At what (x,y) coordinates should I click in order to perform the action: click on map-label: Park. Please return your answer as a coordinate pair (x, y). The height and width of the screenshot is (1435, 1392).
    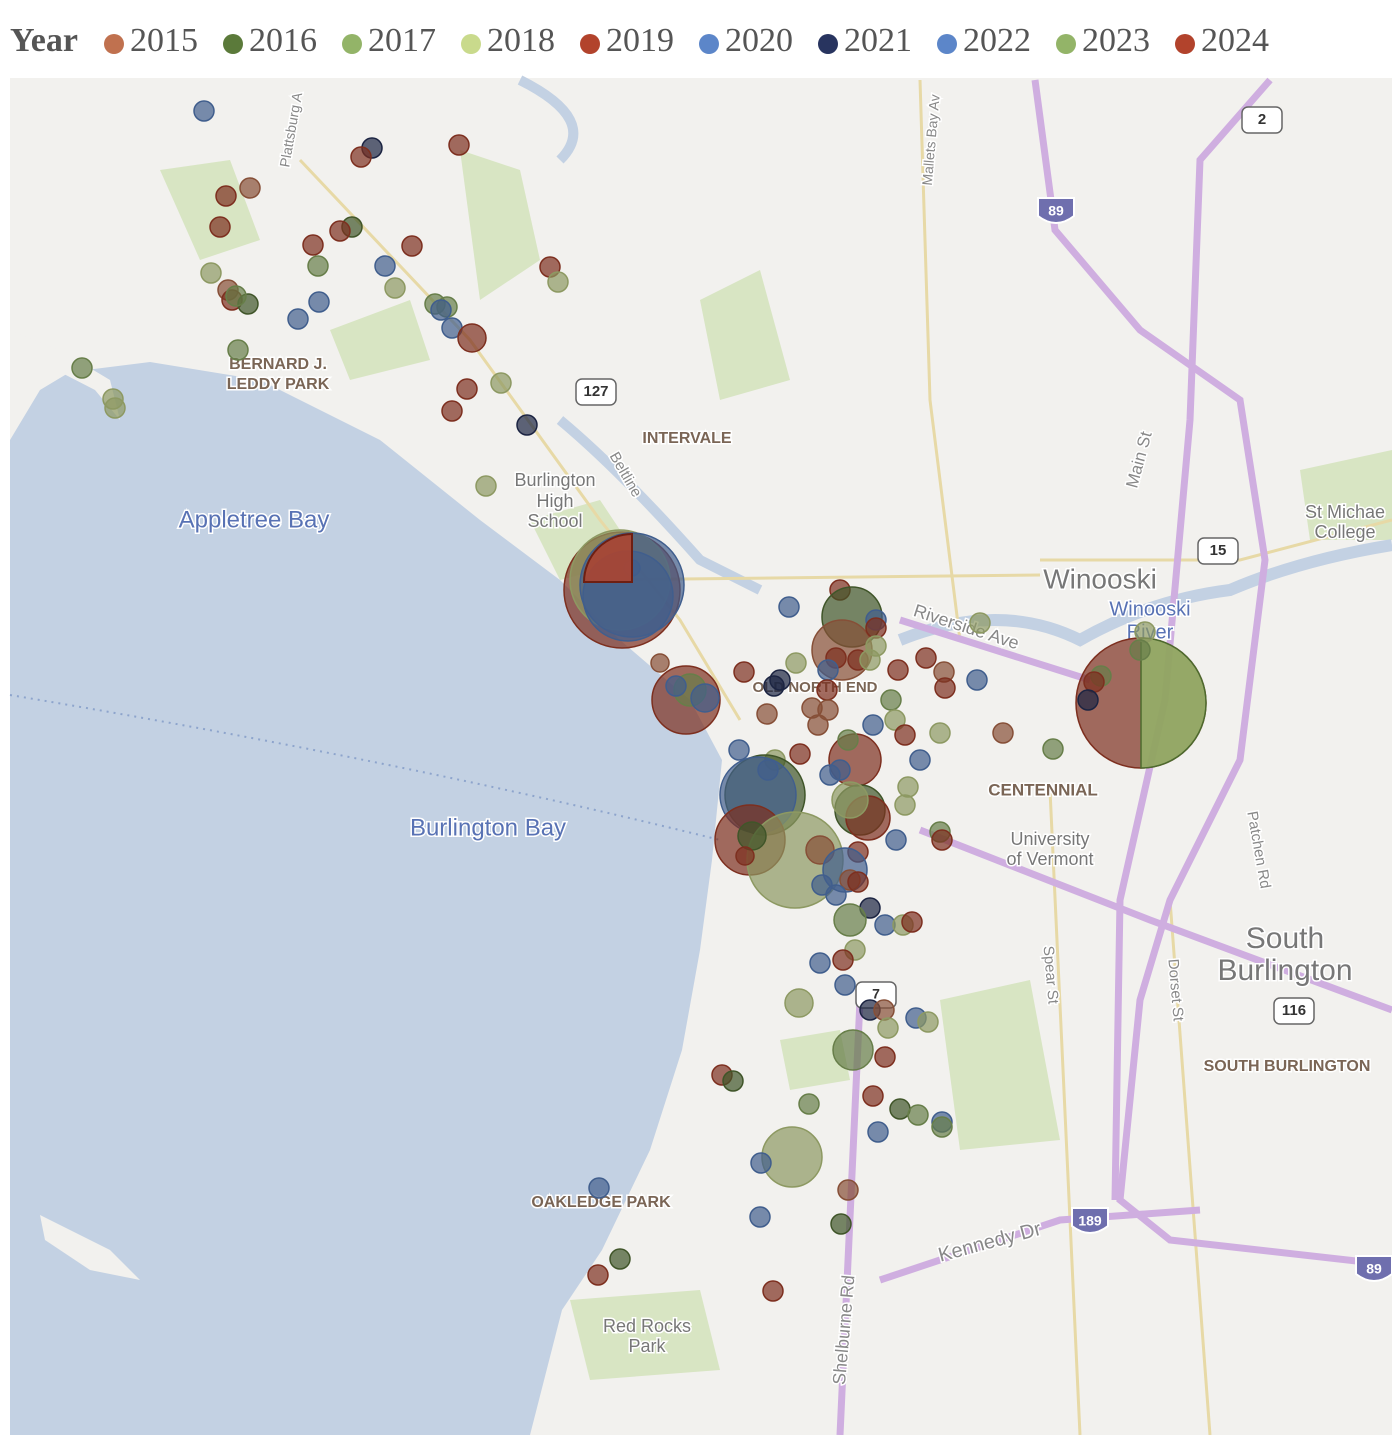
    Looking at the image, I should click on (647, 1346).